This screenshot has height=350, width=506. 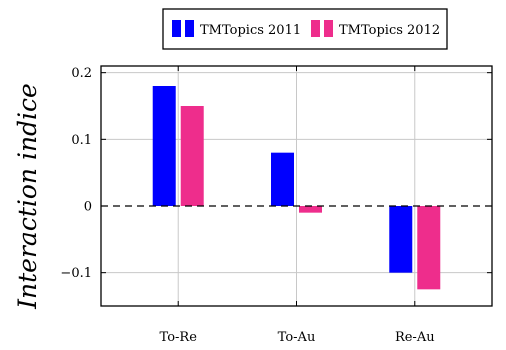 I want to click on legend-box, so click(x=305, y=29).